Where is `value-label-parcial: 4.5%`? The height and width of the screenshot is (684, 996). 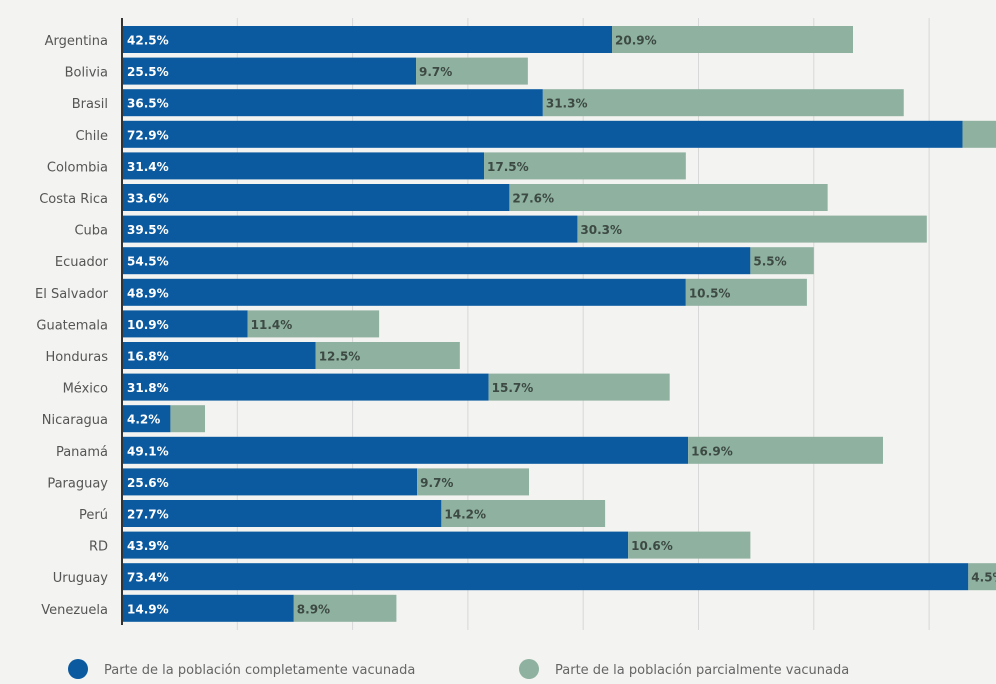
value-label-parcial: 4.5% is located at coordinates (983, 578).